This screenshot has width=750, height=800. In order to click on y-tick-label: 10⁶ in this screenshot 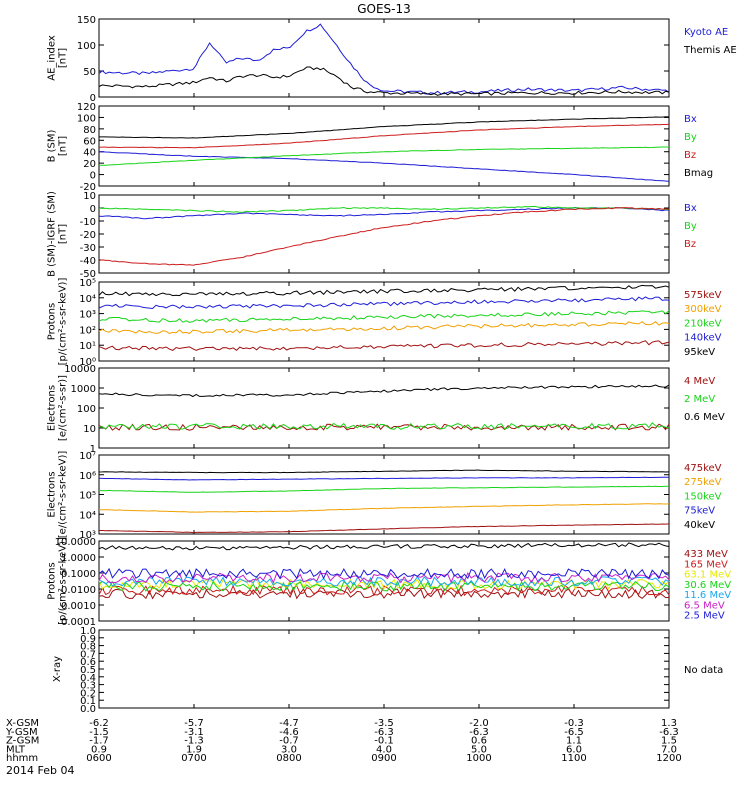, I will do `click(87, 476)`.